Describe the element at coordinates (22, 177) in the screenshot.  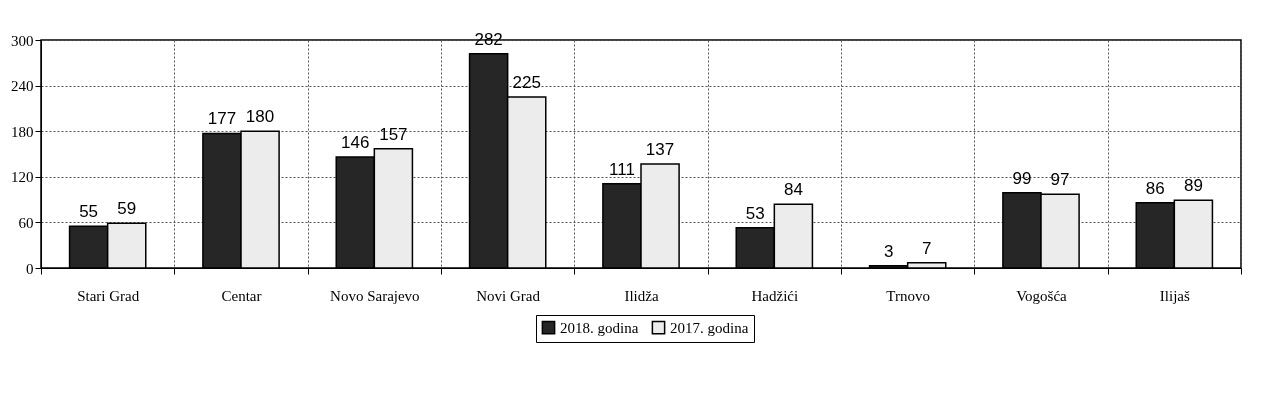
I see `y-tick-label: 120` at that location.